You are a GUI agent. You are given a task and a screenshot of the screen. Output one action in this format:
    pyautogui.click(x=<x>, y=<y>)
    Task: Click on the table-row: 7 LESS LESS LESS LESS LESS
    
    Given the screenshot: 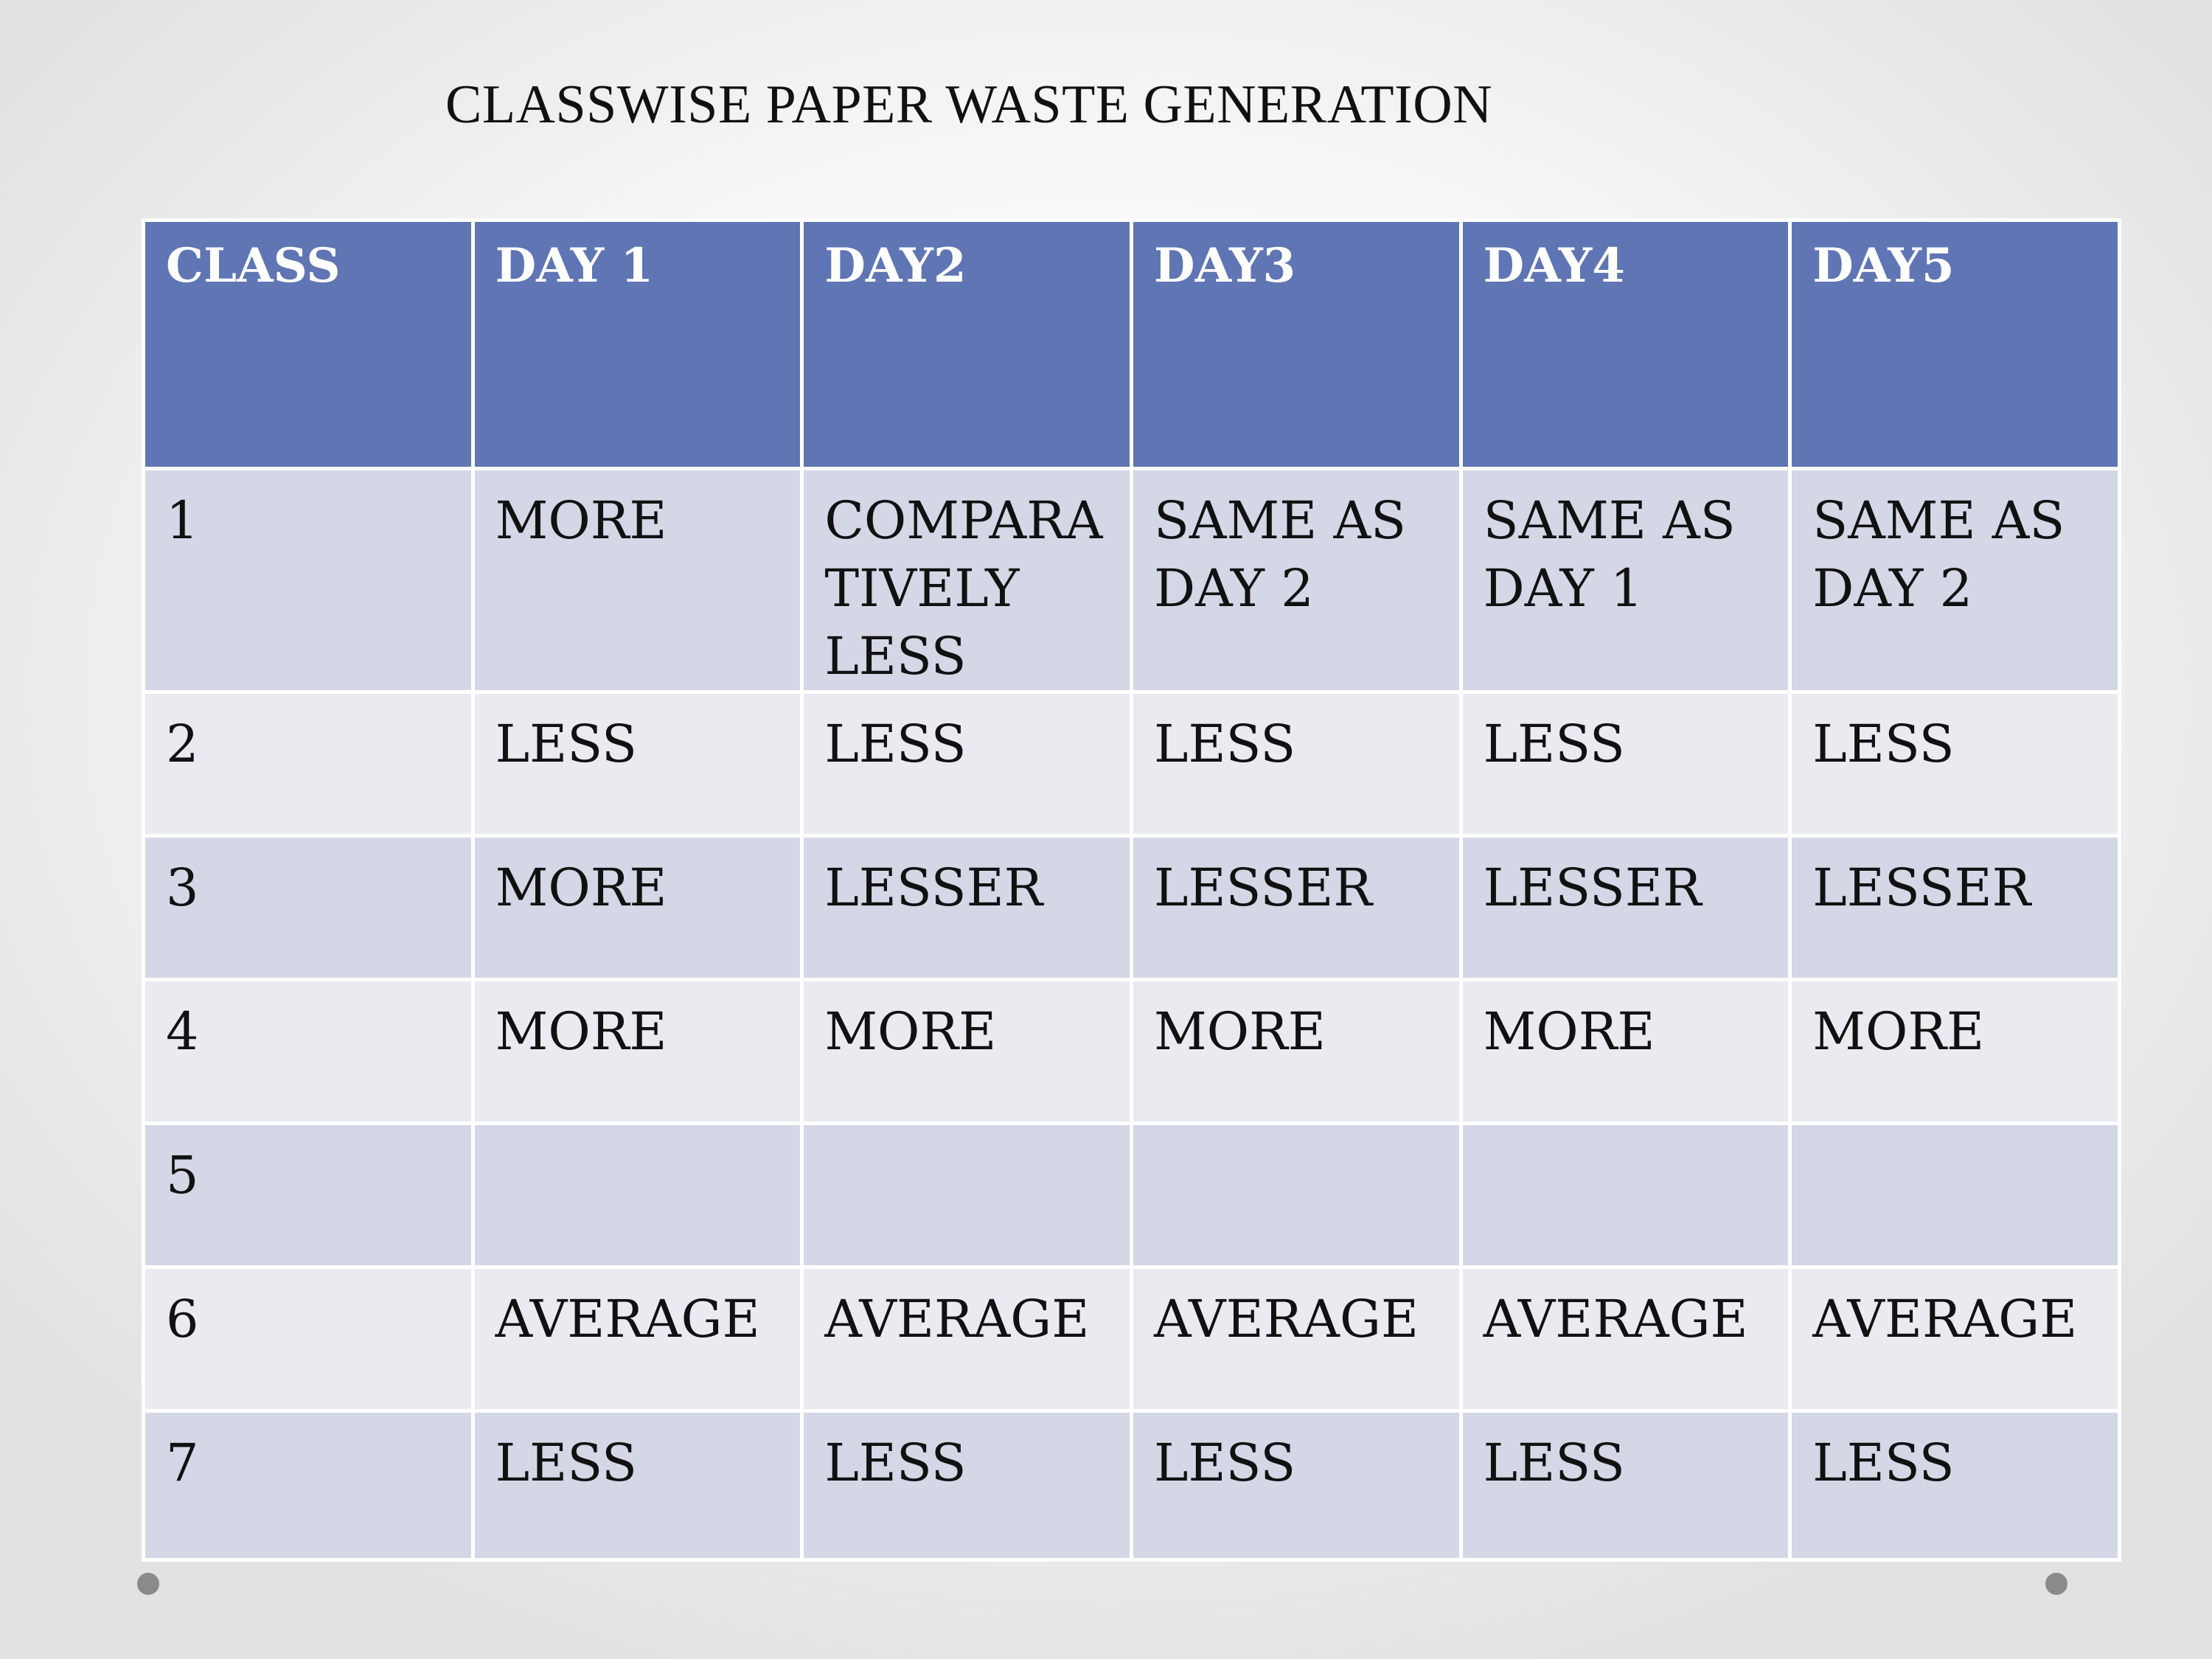 What is the action you would take?
    pyautogui.click(x=1131, y=1485)
    